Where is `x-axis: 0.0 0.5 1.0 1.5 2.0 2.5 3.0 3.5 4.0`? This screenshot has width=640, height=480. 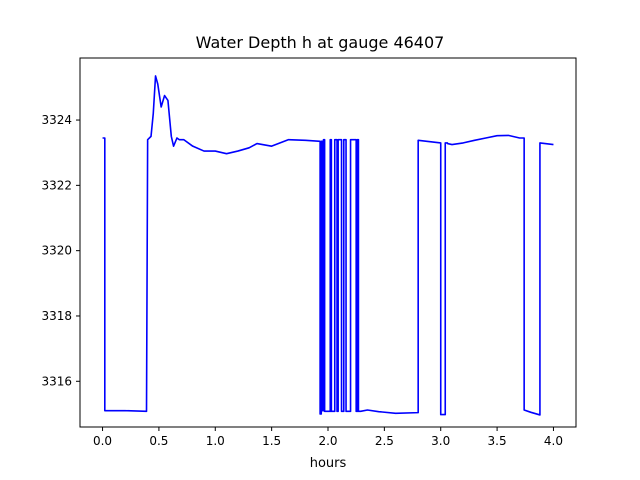
x-axis: 0.0 0.5 1.0 1.5 2.0 2.5 3.0 3.5 4.0 is located at coordinates (328, 437).